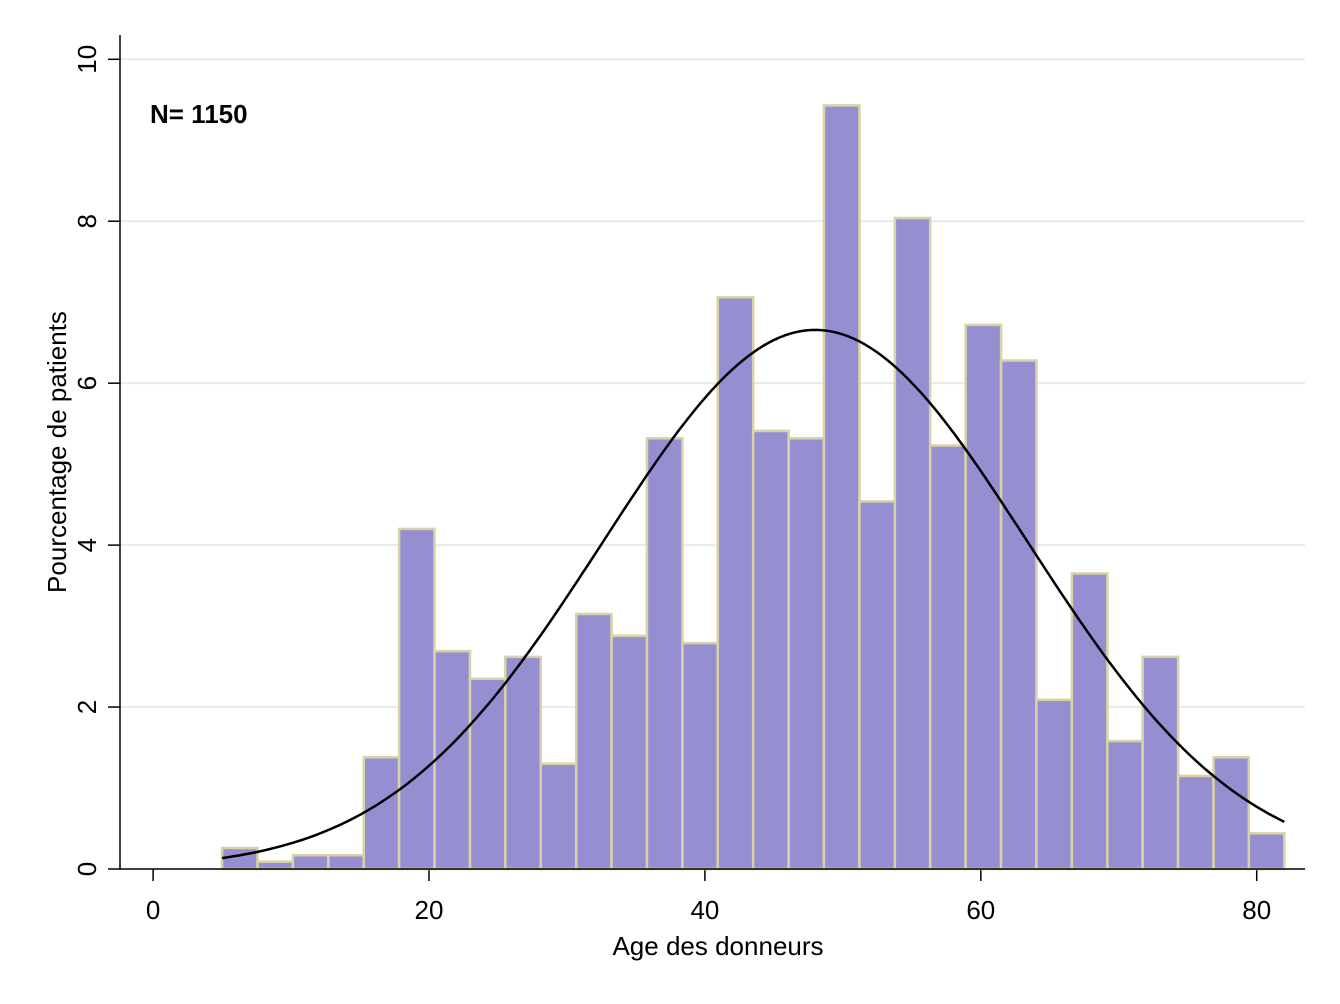 This screenshot has width=1340, height=1004. Describe the element at coordinates (87, 707) in the screenshot. I see `y-tick-label: 2` at that location.